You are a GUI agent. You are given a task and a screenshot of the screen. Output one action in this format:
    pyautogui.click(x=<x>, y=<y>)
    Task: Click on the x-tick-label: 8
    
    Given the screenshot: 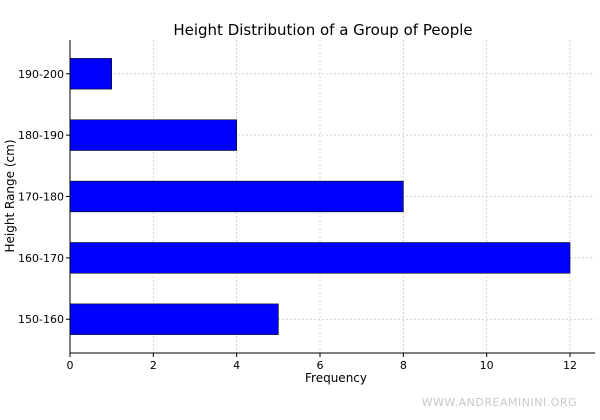 What is the action you would take?
    pyautogui.click(x=403, y=365)
    